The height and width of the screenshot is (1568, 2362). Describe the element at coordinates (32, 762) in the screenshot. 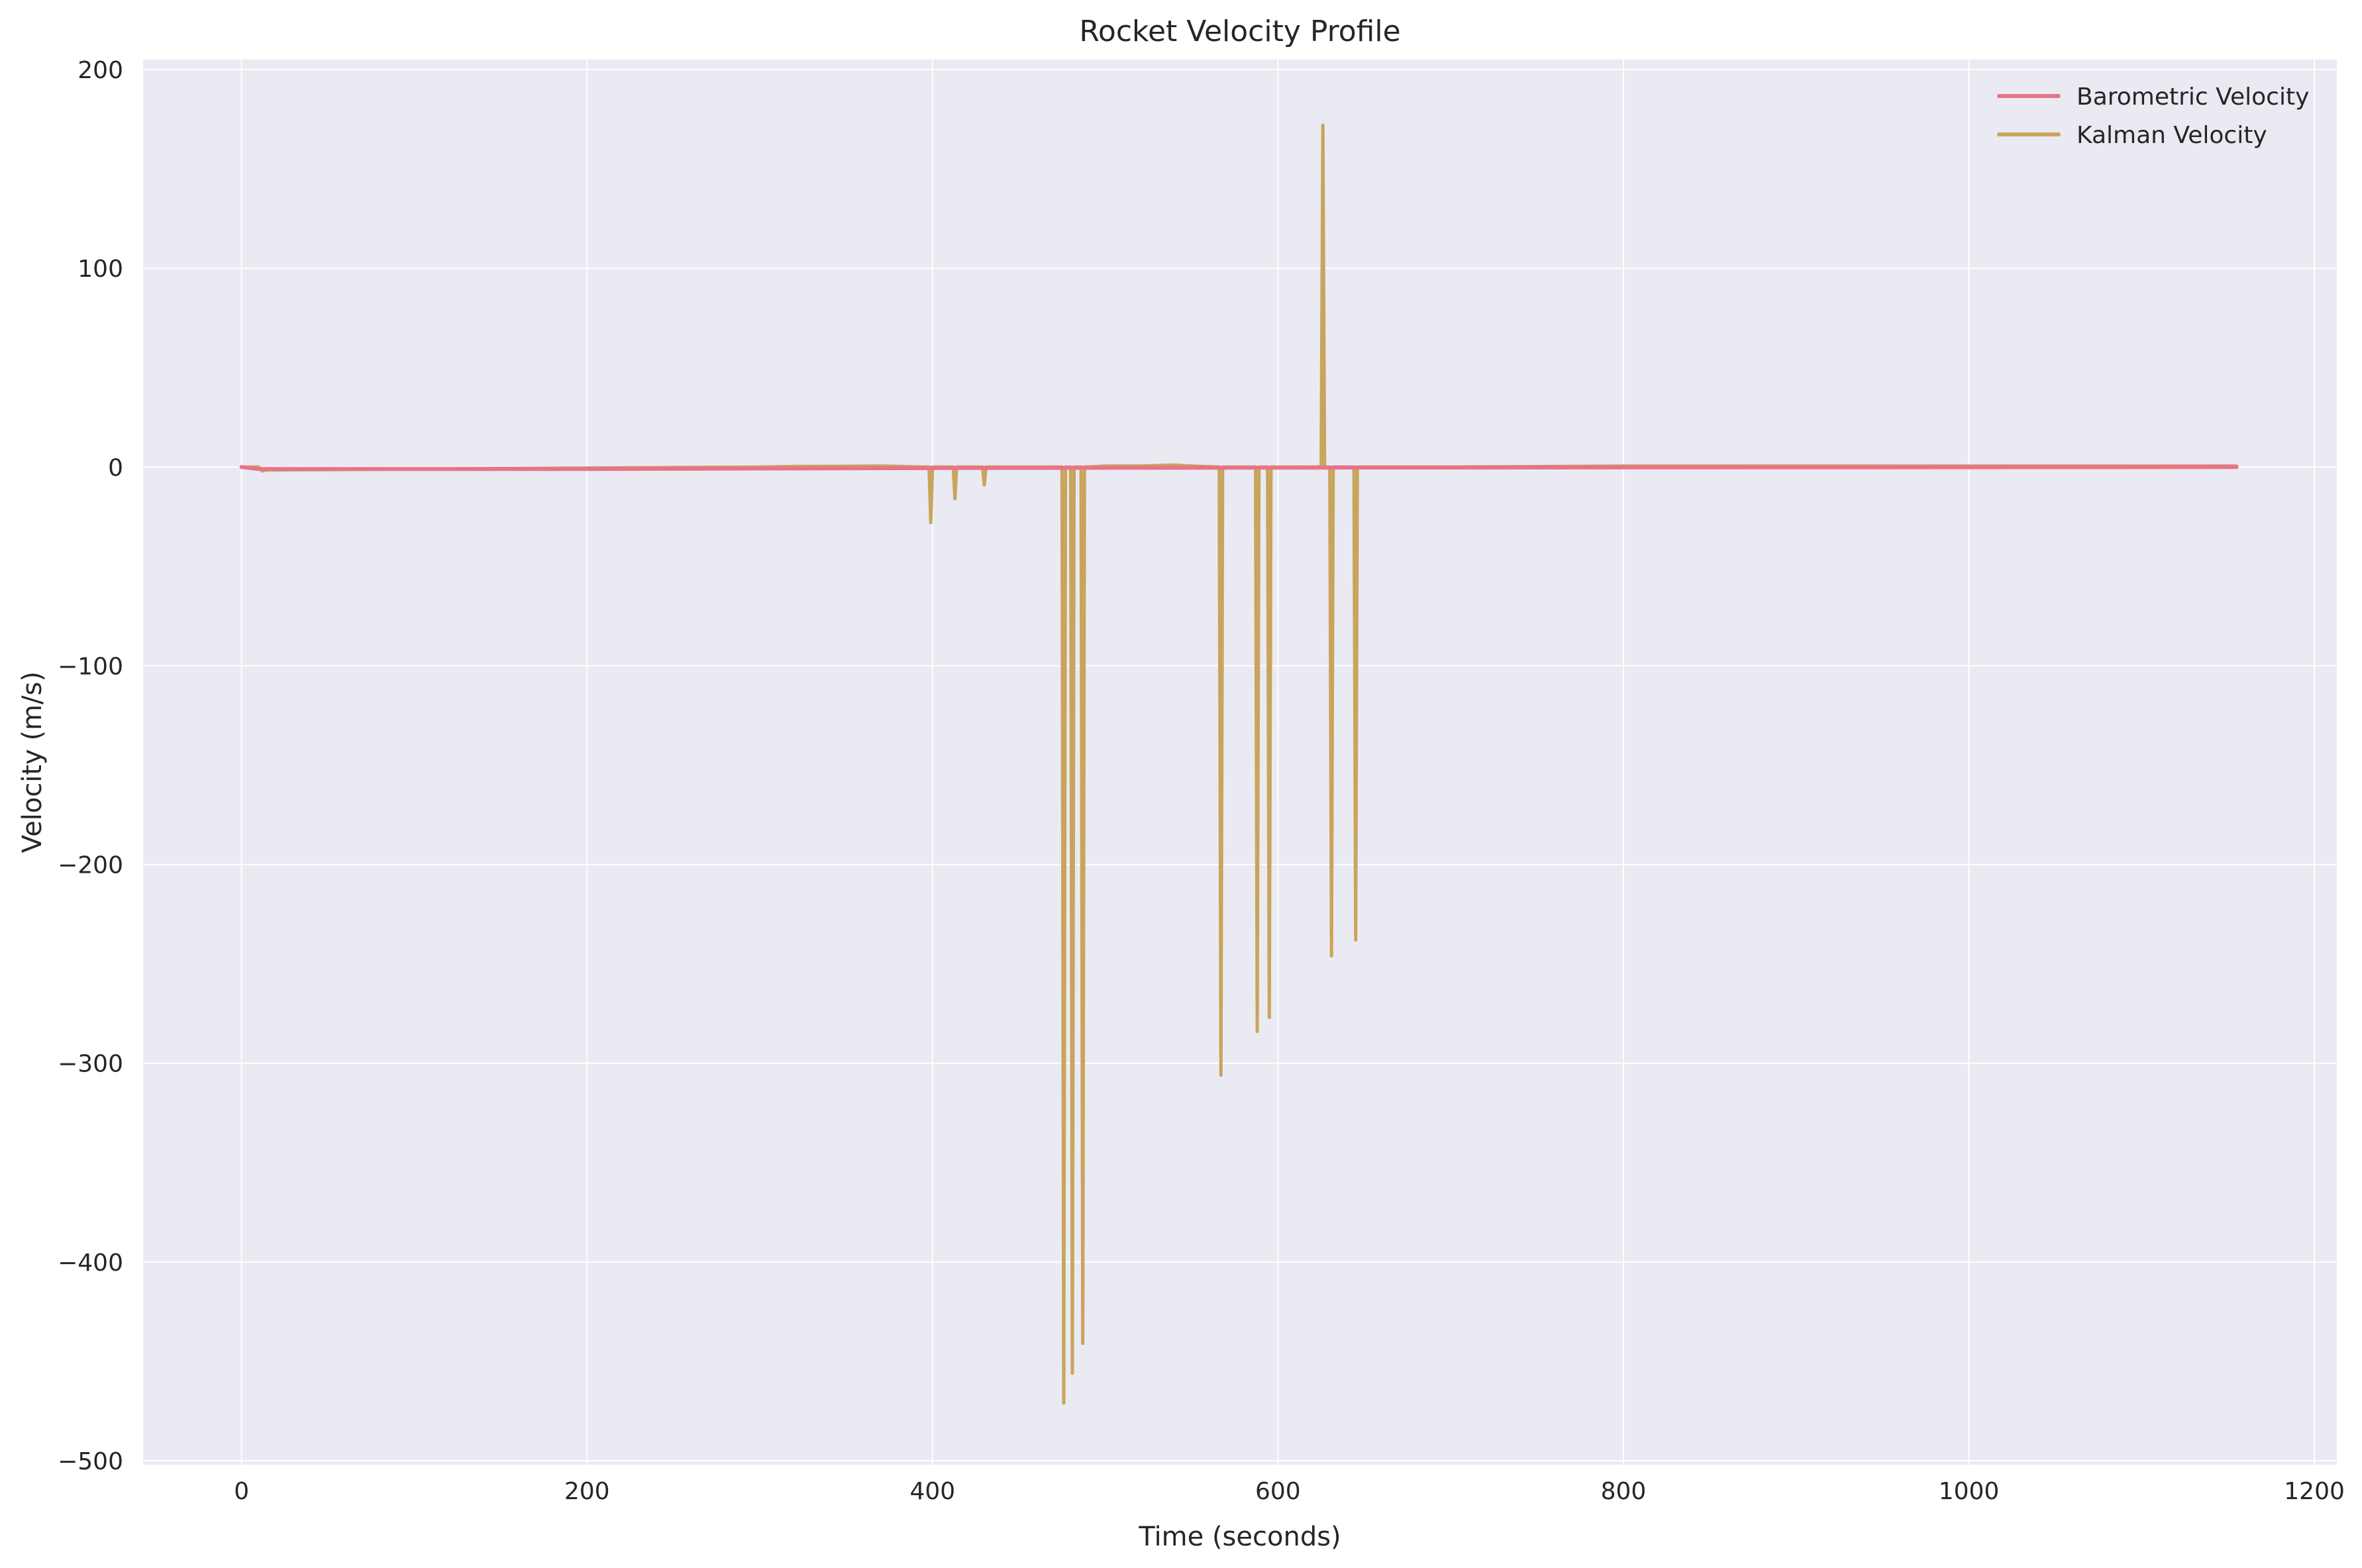

I see `y-axis-label: Velocity (m/s)` at that location.